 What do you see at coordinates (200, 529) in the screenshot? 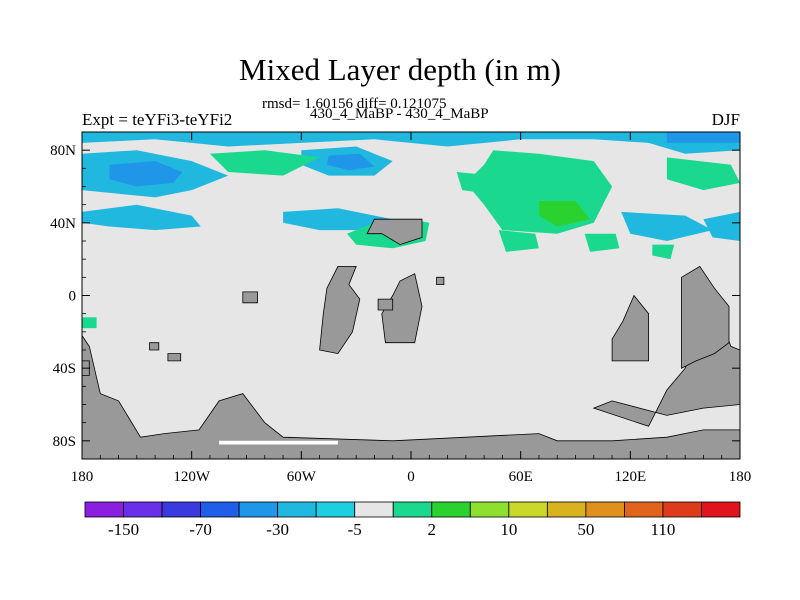
I see `colorbar-label: -70` at bounding box center [200, 529].